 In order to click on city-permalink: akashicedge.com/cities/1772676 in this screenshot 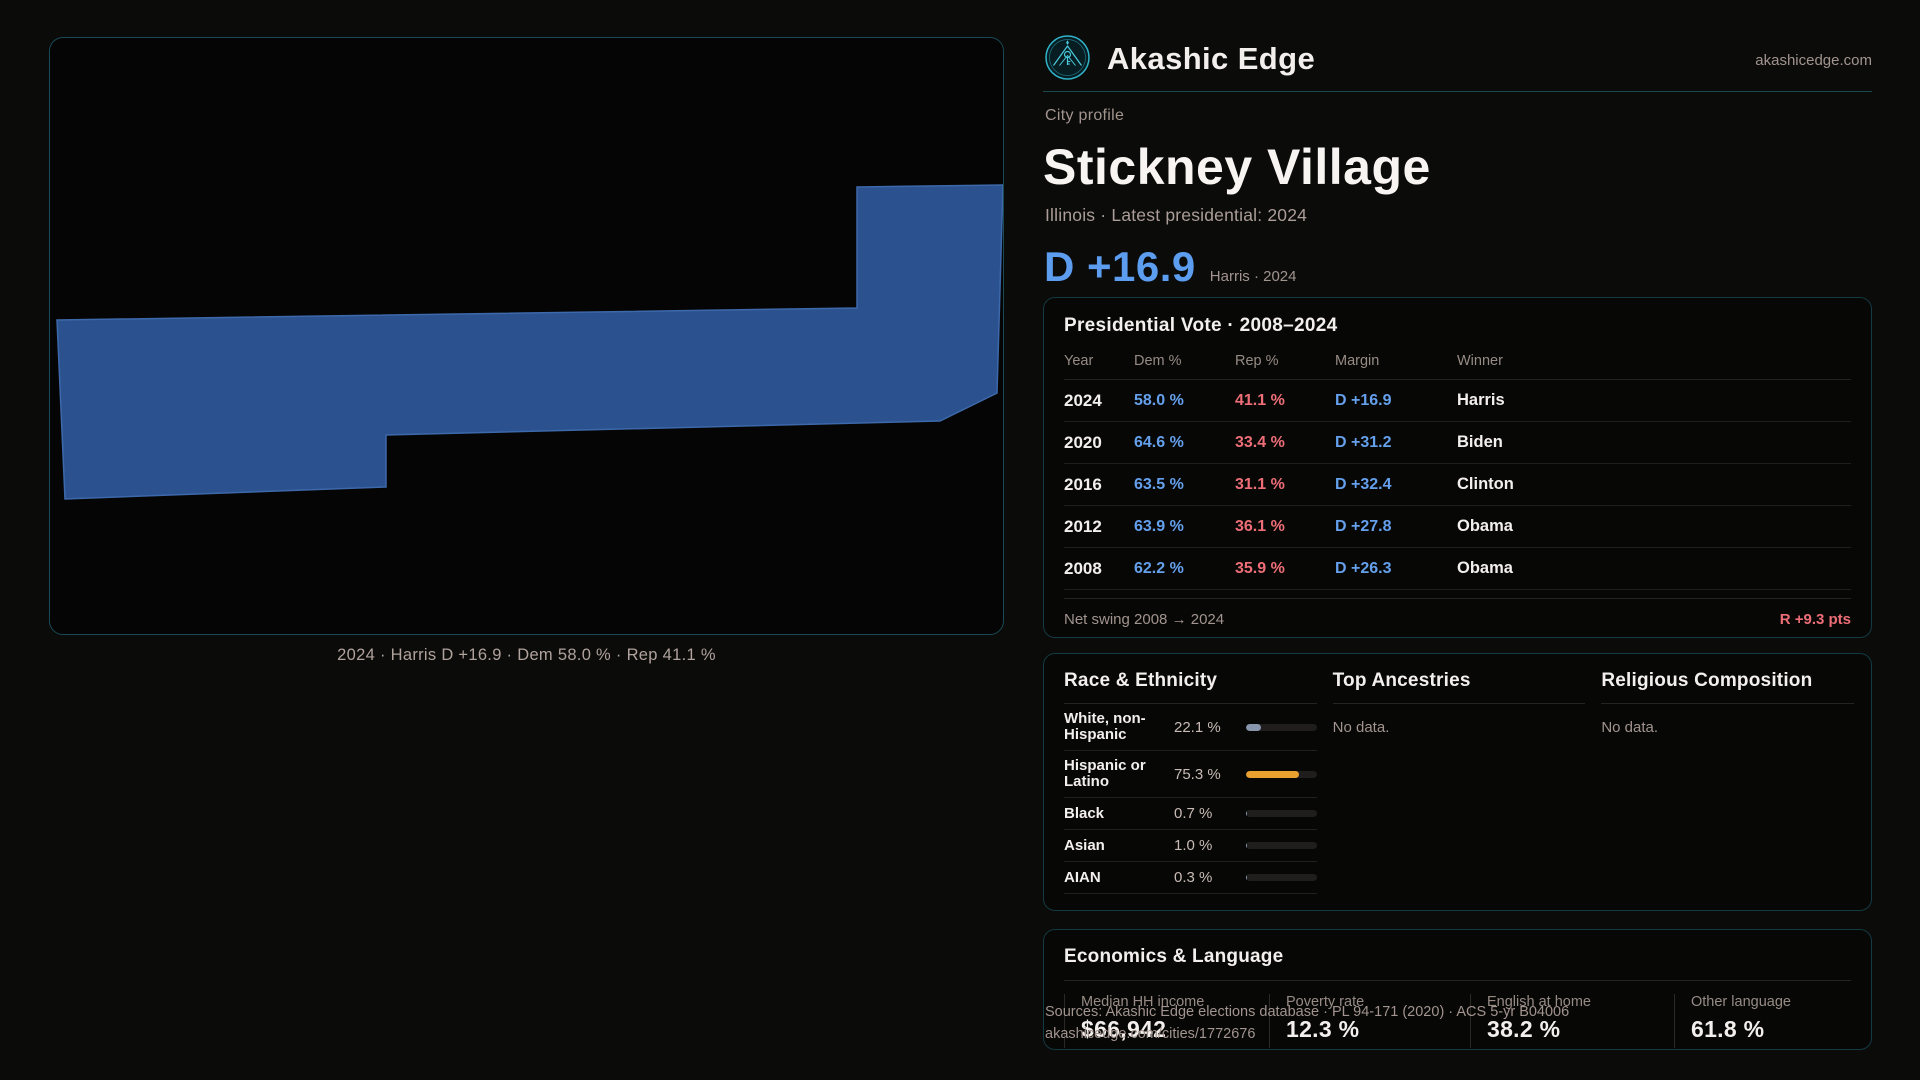, I will do `click(1150, 1033)`.